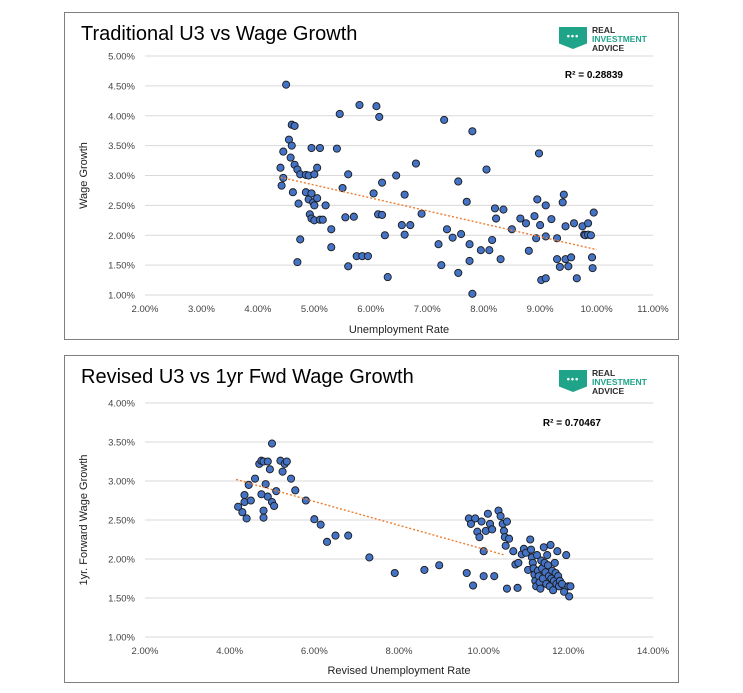 The image size is (743, 693). Describe the element at coordinates (121, 236) in the screenshot. I see `y-tick-label: 2.00%` at that location.